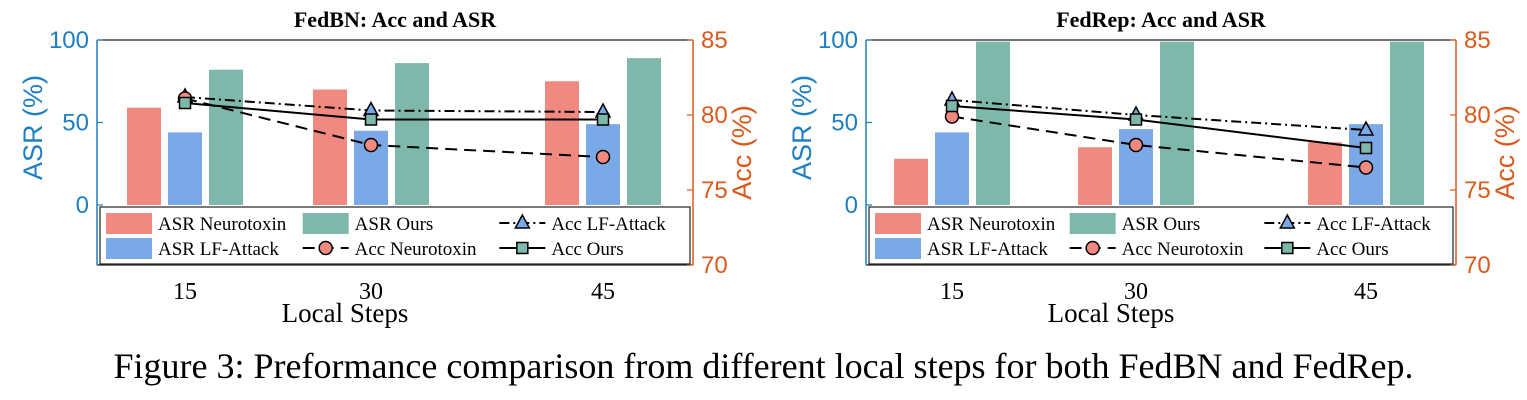 The width and height of the screenshot is (1527, 400). Describe the element at coordinates (1161, 19) in the screenshot. I see `chart-title: FedRep: Acc and ASR` at that location.